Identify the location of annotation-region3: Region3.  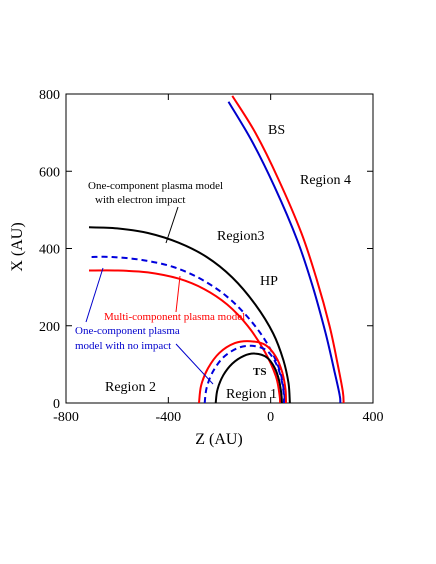
(240, 236).